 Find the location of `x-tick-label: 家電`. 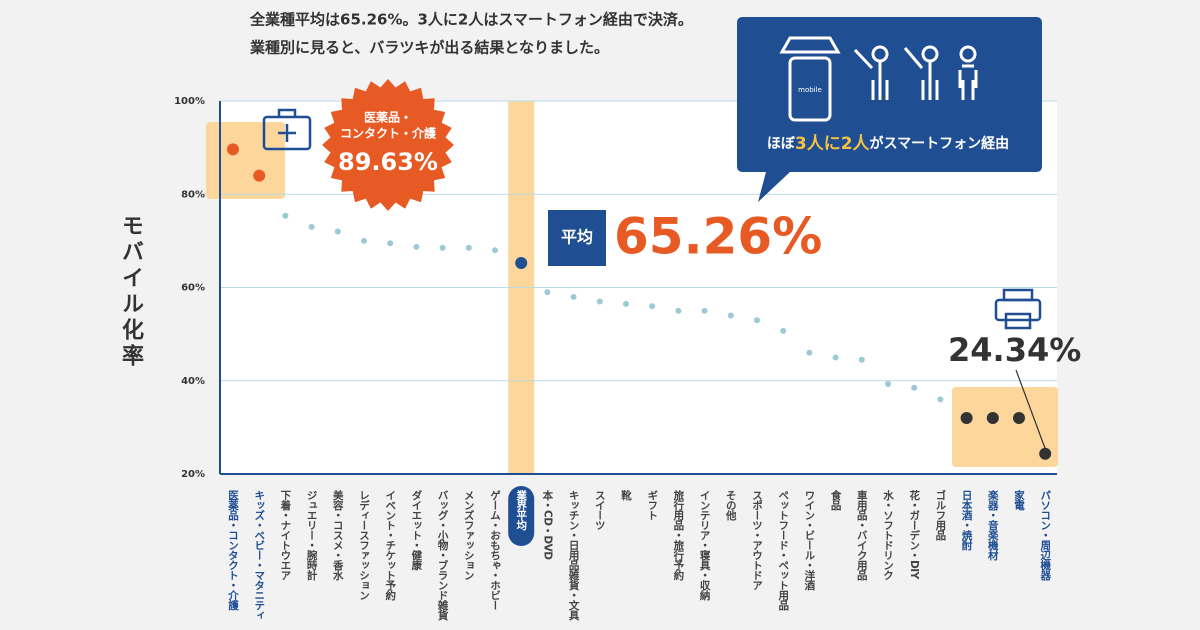

x-tick-label: 家電 is located at coordinates (1019, 500).